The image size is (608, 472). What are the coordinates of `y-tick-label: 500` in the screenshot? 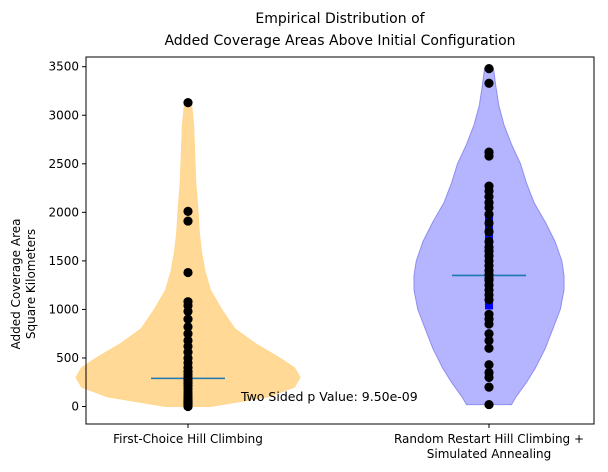 It's located at (67, 358).